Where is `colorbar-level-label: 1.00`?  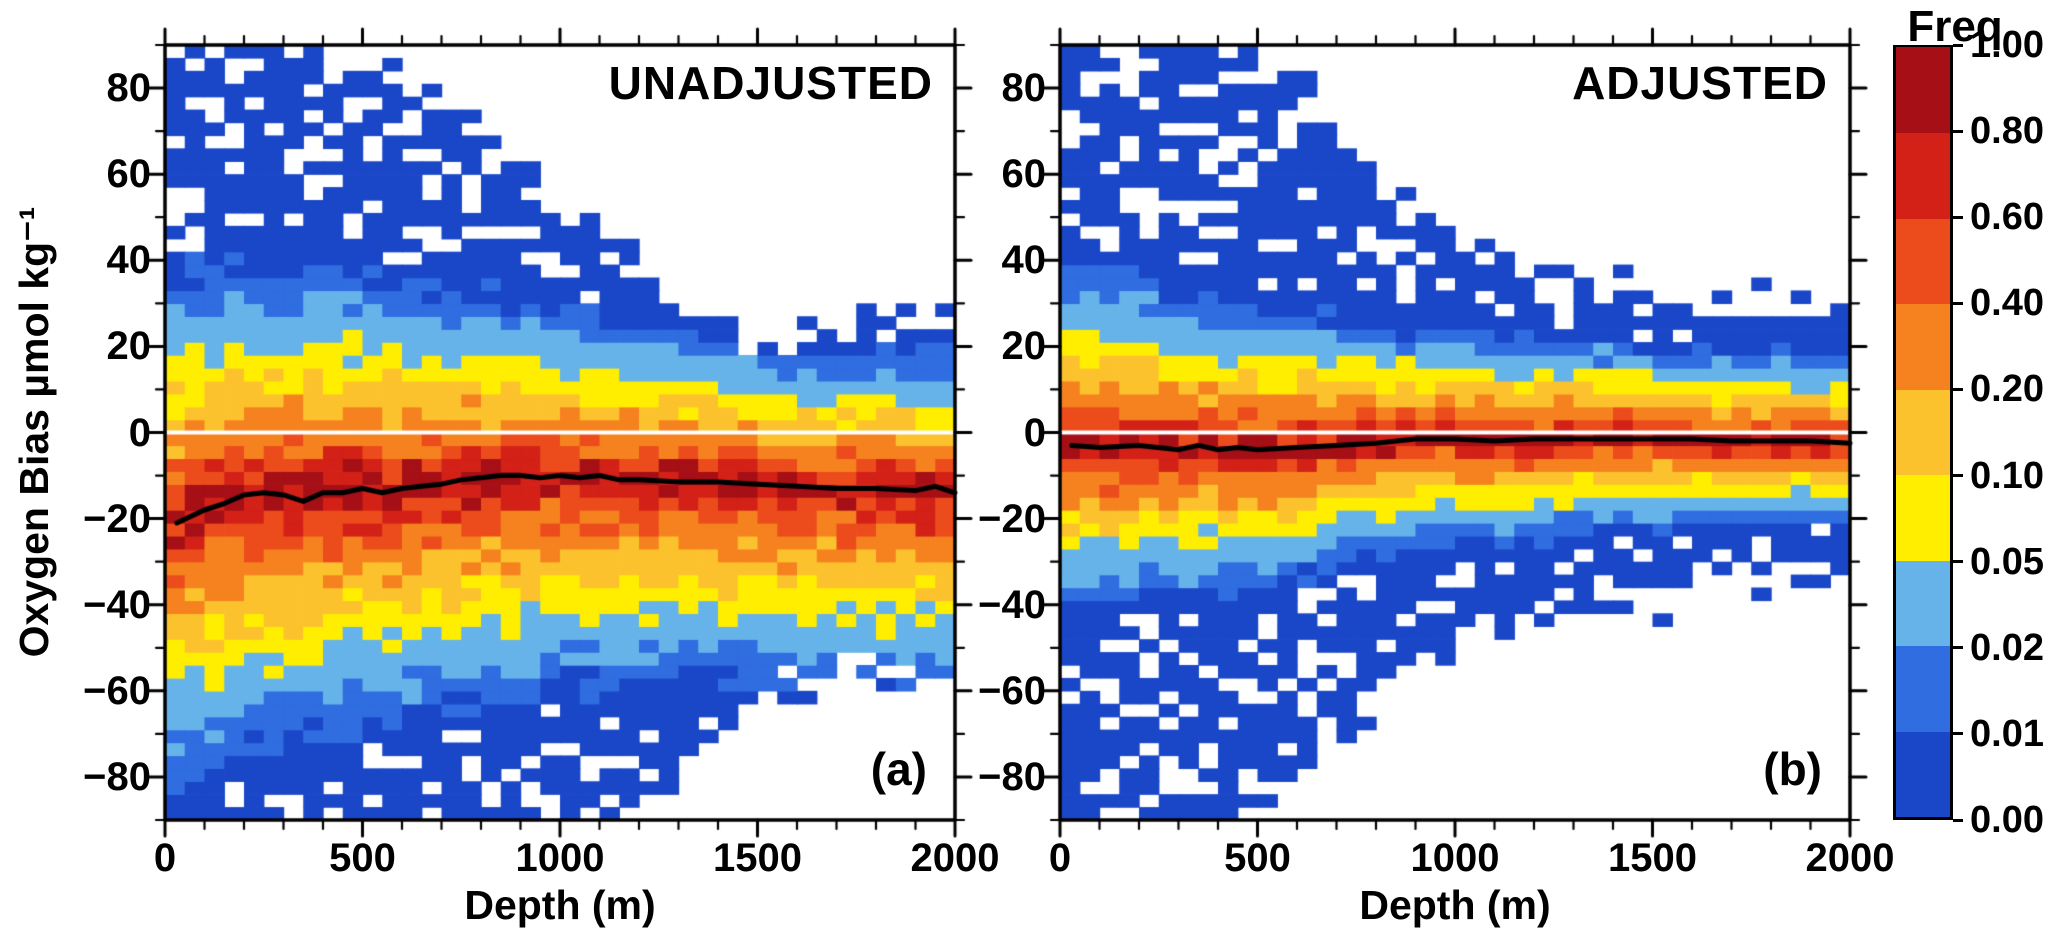
colorbar-level-label: 1.00 is located at coordinates (2007, 45).